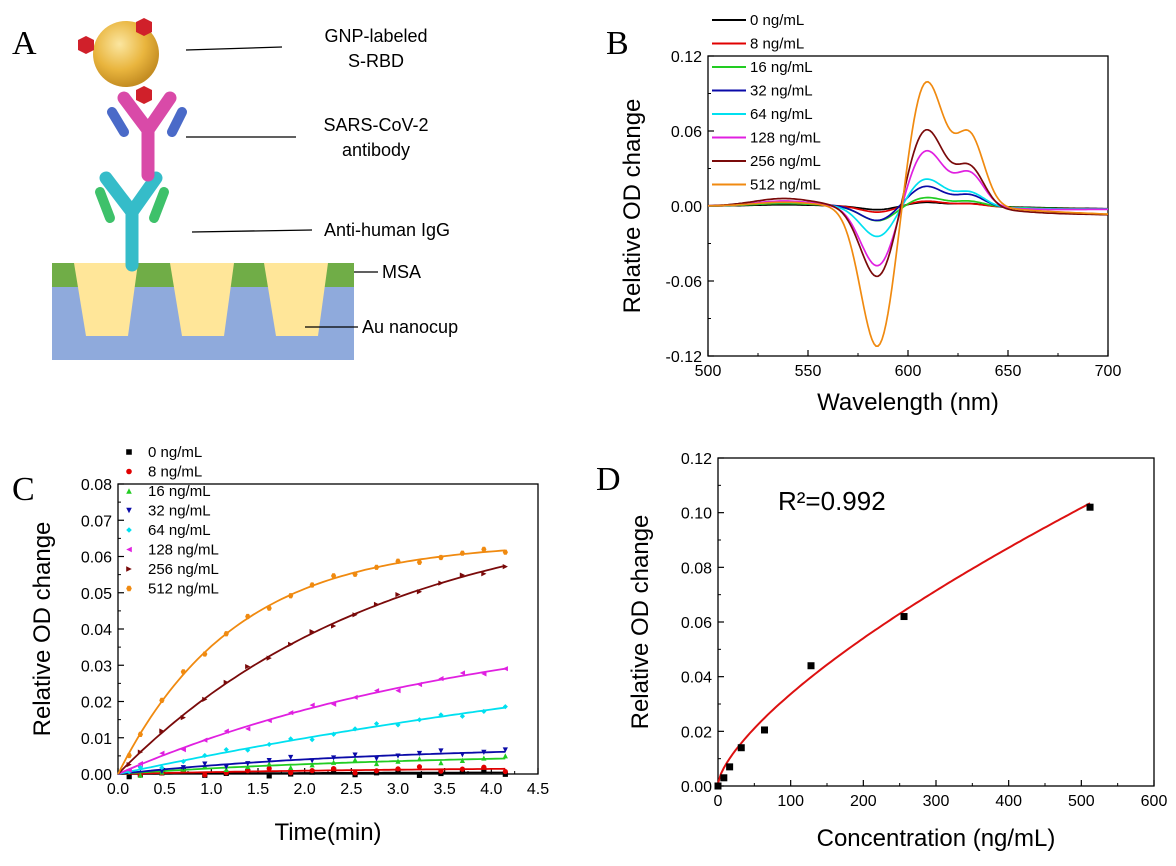  I want to click on panel-b-letter: B, so click(617, 43).